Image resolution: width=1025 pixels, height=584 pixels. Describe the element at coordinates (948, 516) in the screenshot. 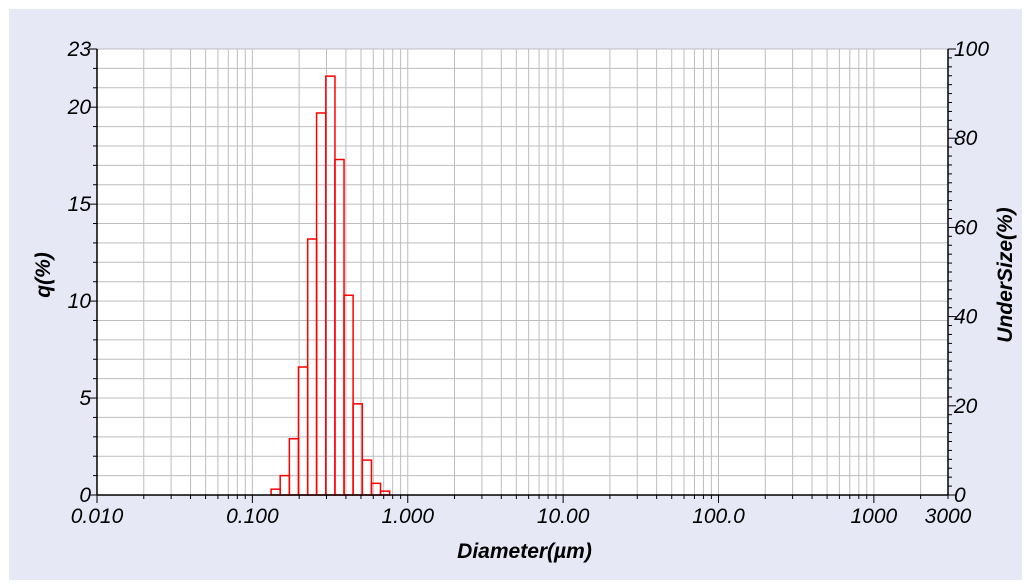

I see `x-tick-label: 3000` at that location.